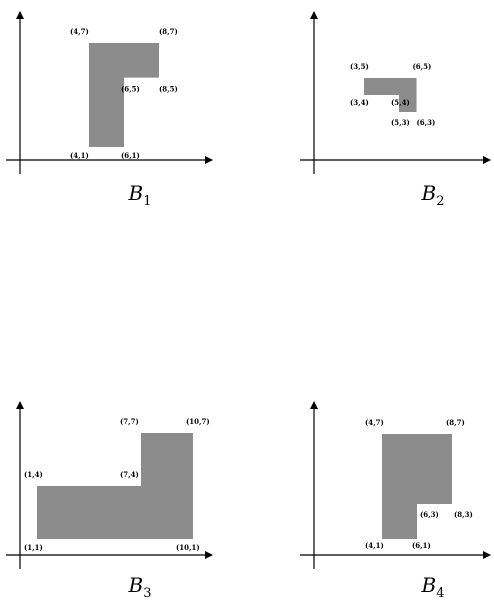  I want to click on vertex-label: (10,1), so click(188, 547).